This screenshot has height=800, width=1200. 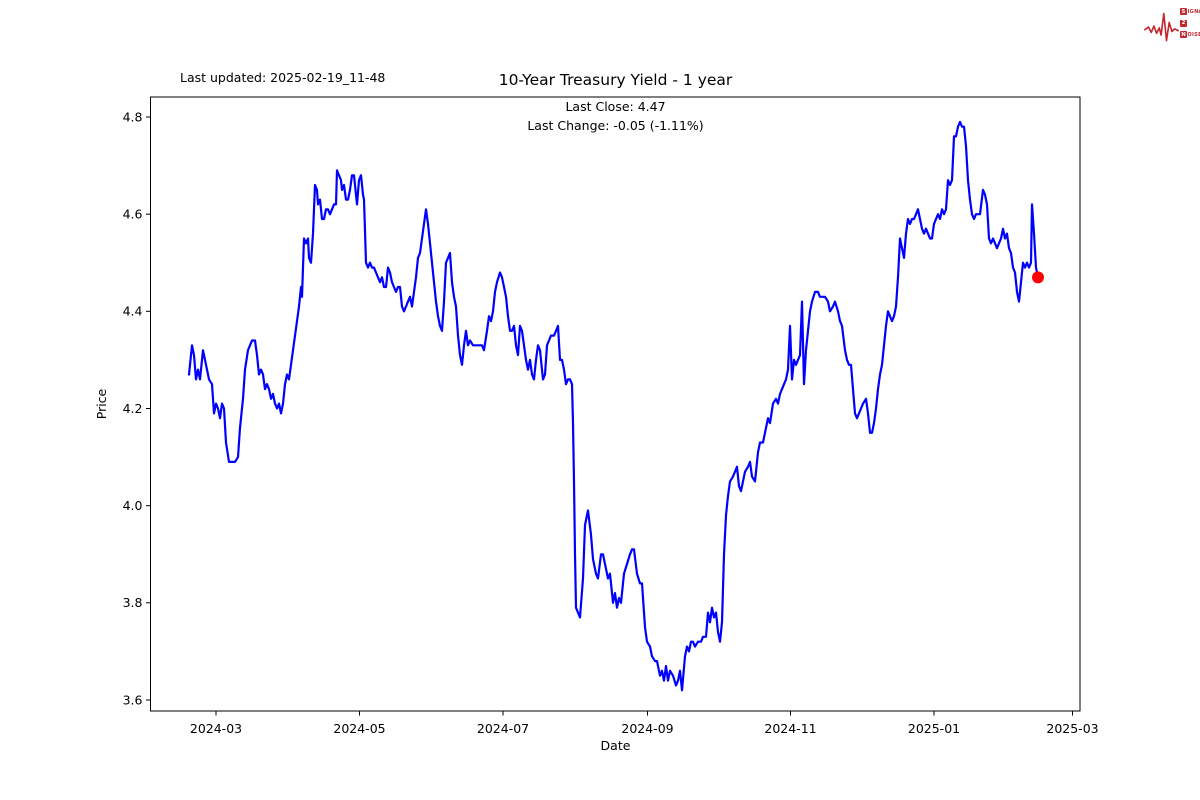 I want to click on logo-rest-letters: OISE, so click(x=1193, y=34).